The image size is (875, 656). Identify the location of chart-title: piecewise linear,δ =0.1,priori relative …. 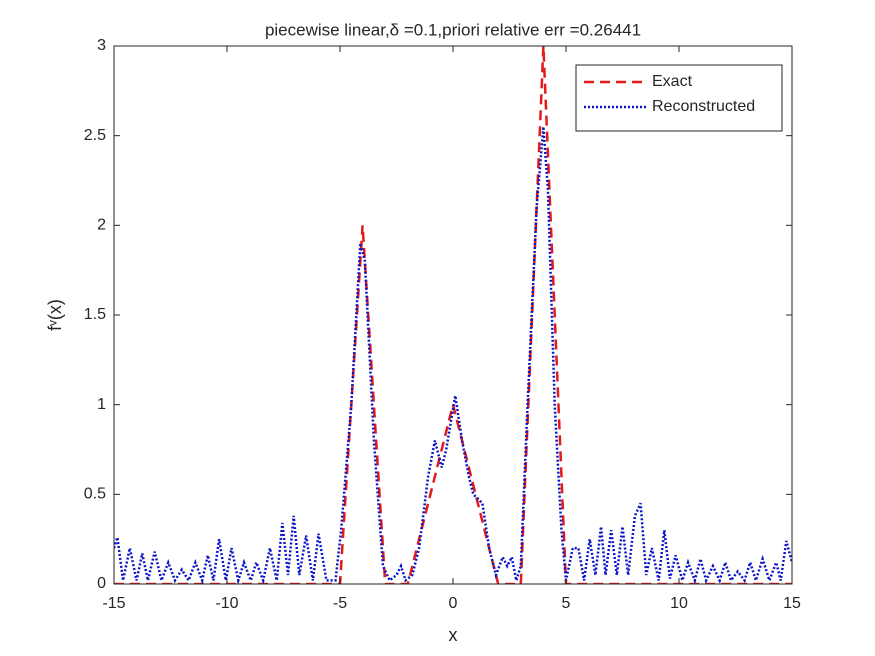
(453, 29).